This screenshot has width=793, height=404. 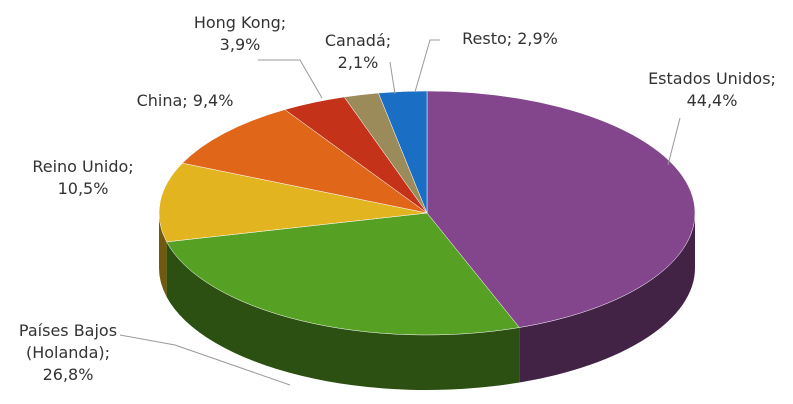 What do you see at coordinates (240, 34) in the screenshot?
I see `label: Hong Kong; 3,9%` at bounding box center [240, 34].